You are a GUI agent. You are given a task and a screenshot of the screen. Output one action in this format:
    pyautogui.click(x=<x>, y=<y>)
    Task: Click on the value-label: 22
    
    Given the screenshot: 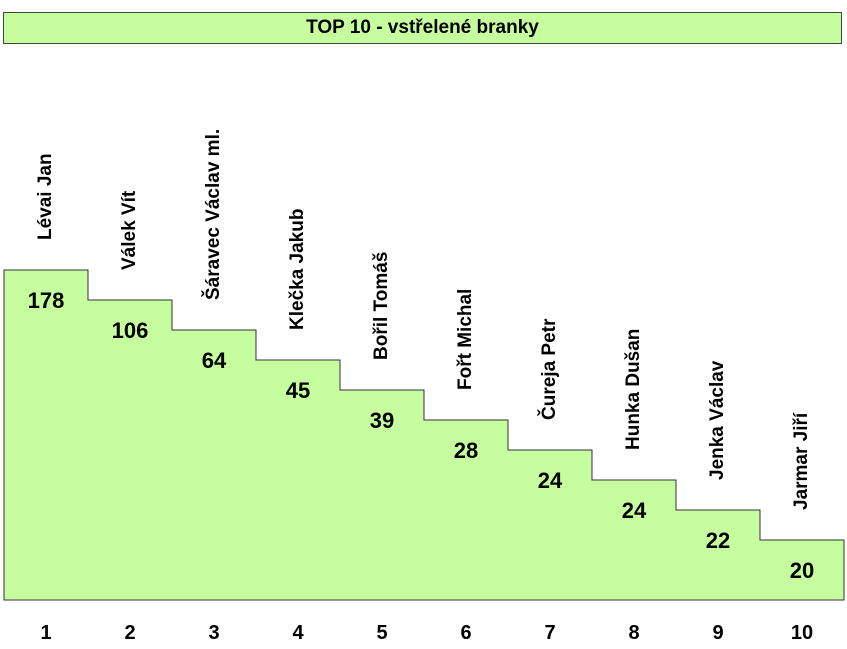 What is the action you would take?
    pyautogui.click(x=718, y=540)
    